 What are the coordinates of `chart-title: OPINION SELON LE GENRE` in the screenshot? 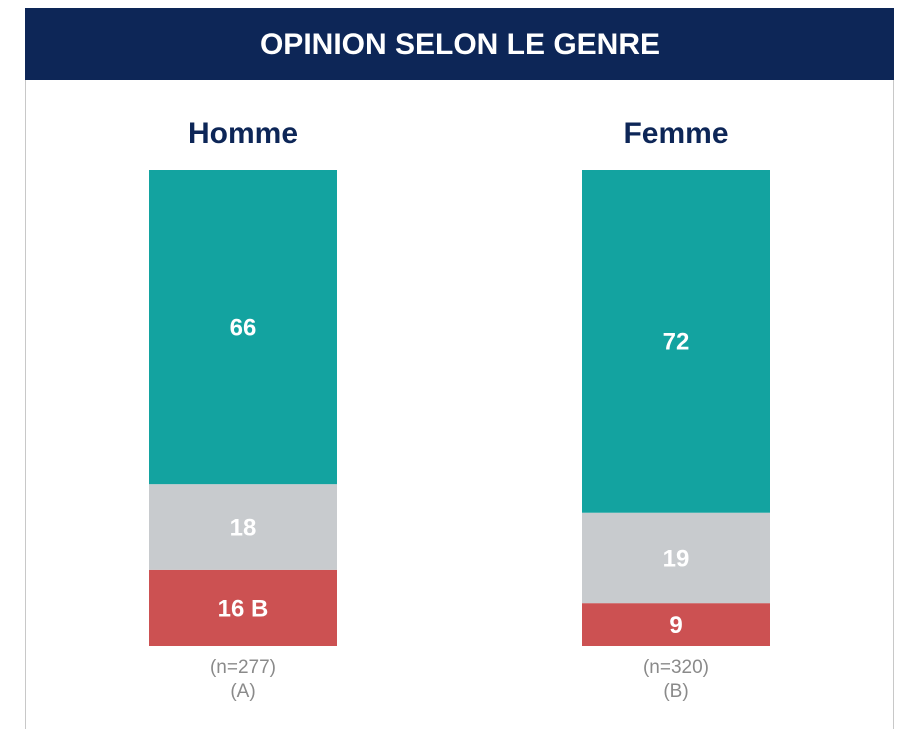 It's located at (460, 44).